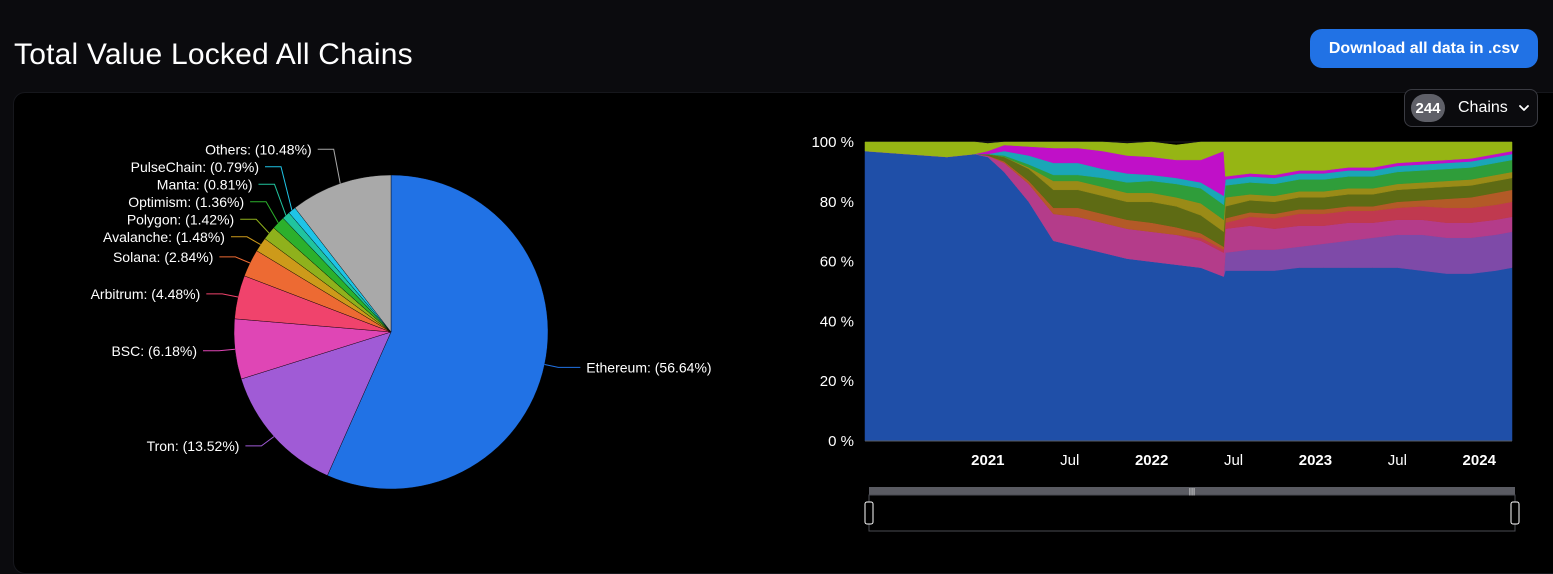 The height and width of the screenshot is (574, 1553). What do you see at coordinates (193, 446) in the screenshot?
I see `pie-label-tron: Tron: (13.52%)` at bounding box center [193, 446].